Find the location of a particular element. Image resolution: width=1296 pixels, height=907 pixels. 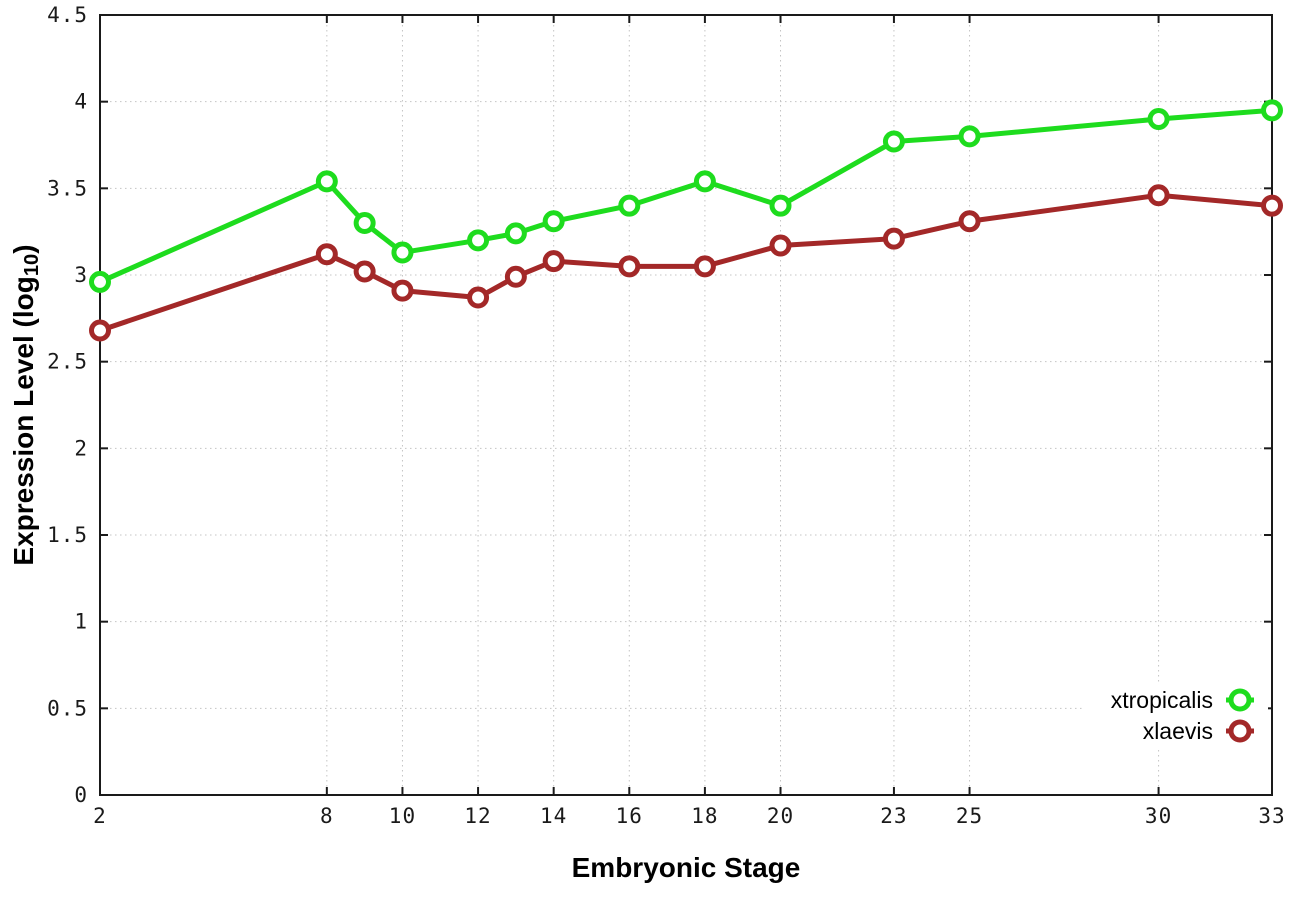

x-tick-label: 30 is located at coordinates (1158, 816).